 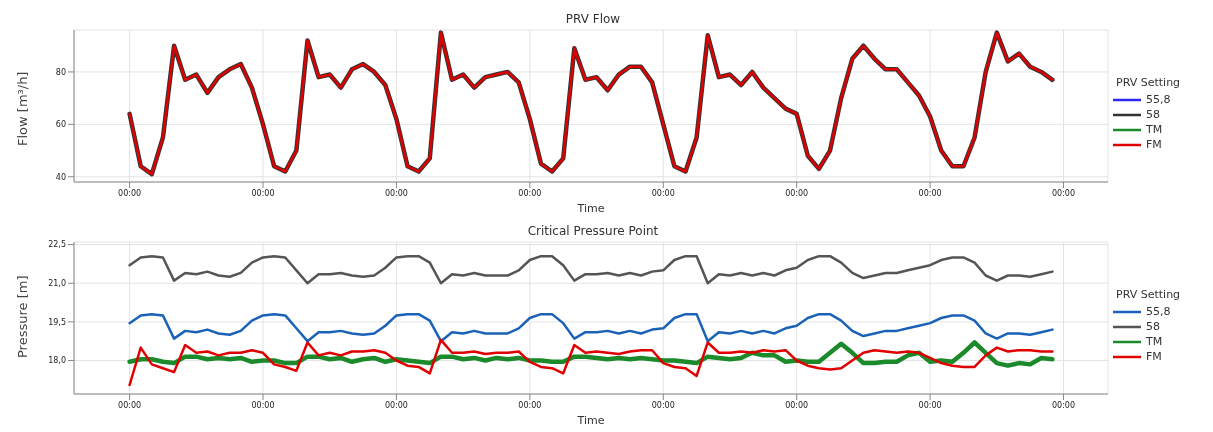 What do you see at coordinates (593, 19) in the screenshot?
I see `chart-title: PRV Flow` at bounding box center [593, 19].